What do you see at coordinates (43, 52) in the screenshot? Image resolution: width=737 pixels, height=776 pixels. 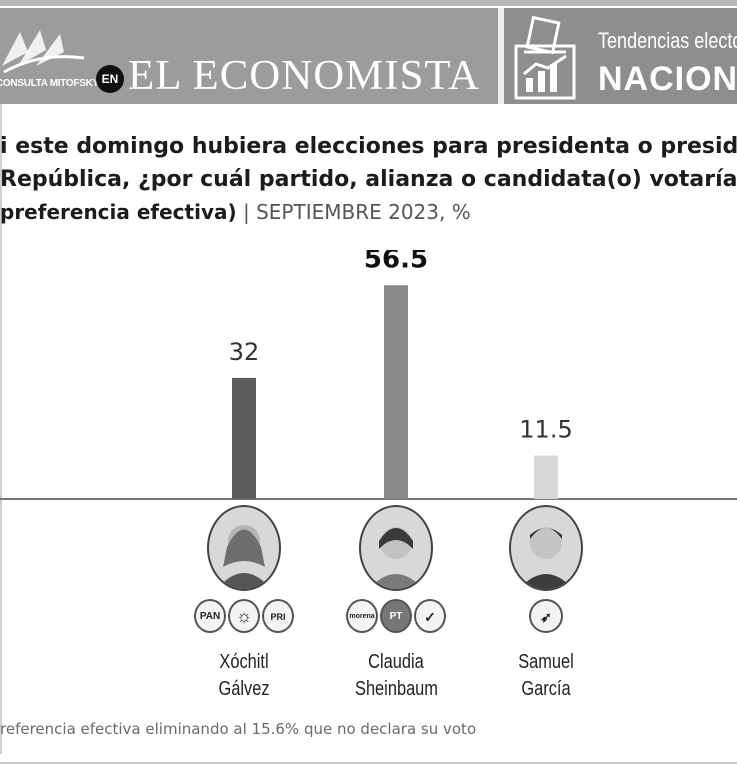 I see `consulta-mitofsky-logo-icon` at bounding box center [43, 52].